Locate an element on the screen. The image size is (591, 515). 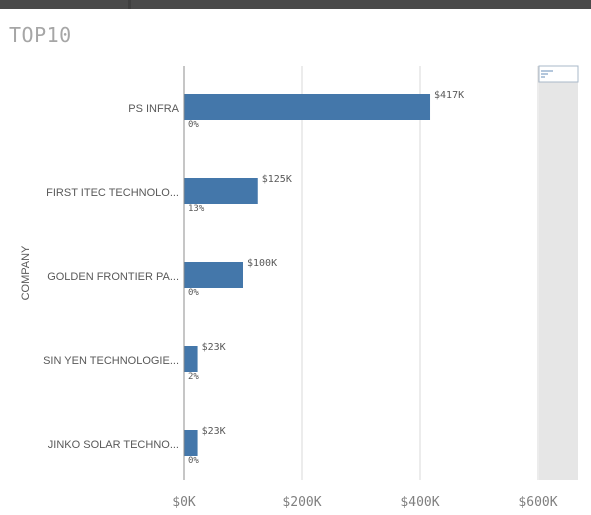
app-toolbar is located at coordinates (295, 4).